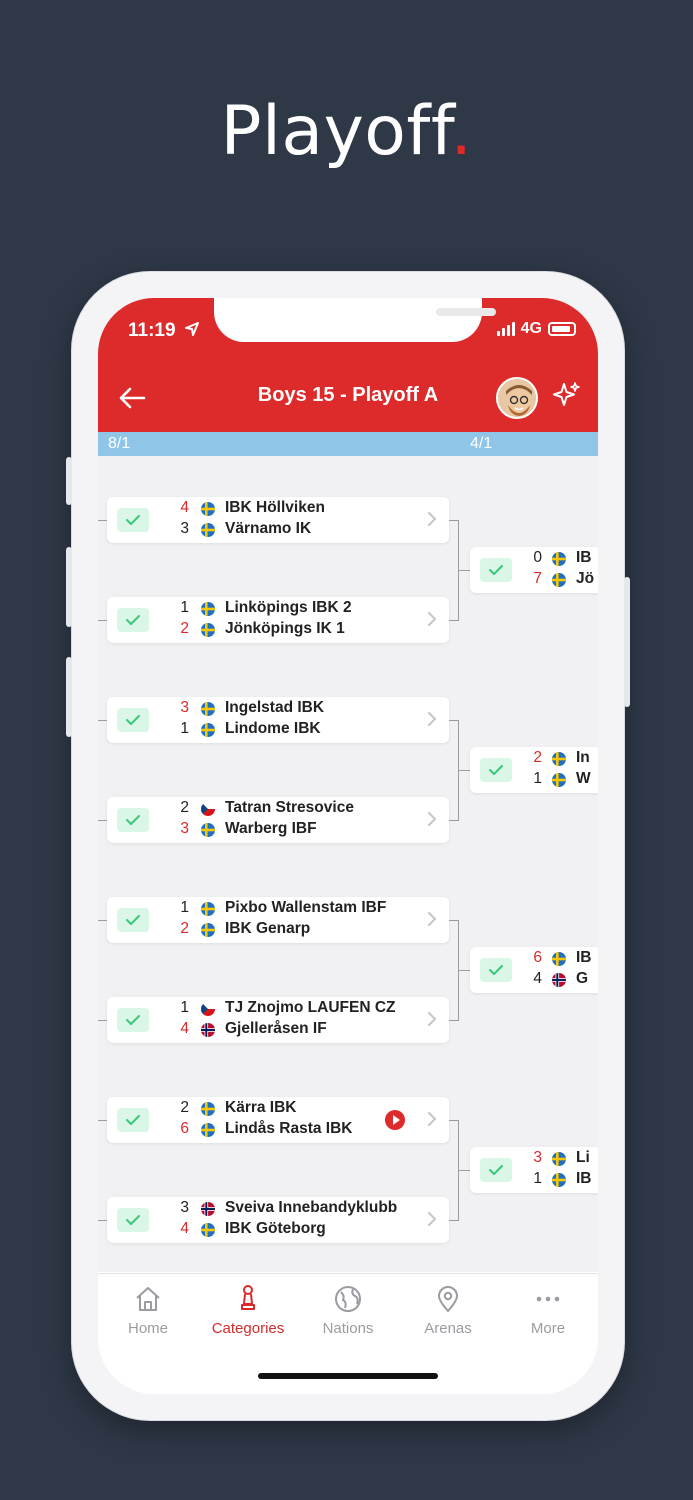 Image resolution: width=693 pixels, height=1500 pixels. I want to click on match-card: 3 Sveiva Innebandyklubb 4 IBK Göteborg, so click(278, 1220).